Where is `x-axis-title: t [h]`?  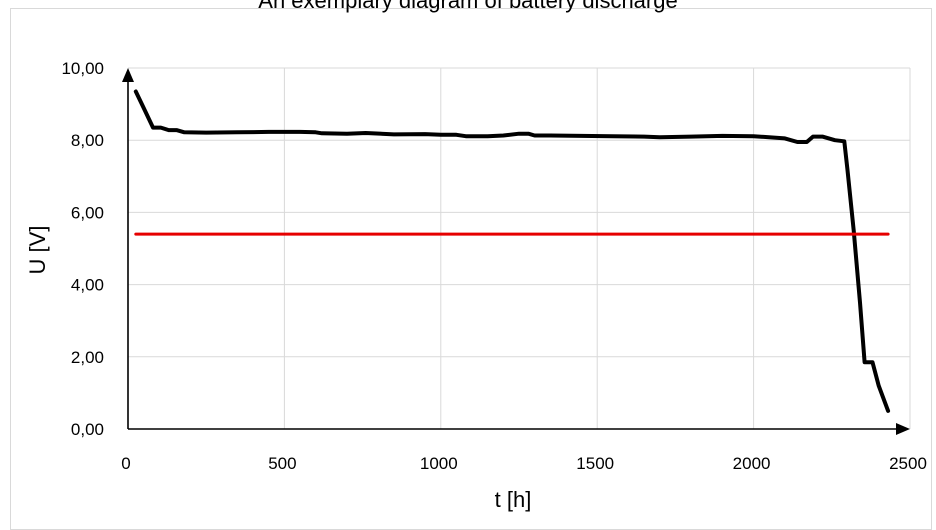
x-axis-title: t [h] is located at coordinates (513, 499).